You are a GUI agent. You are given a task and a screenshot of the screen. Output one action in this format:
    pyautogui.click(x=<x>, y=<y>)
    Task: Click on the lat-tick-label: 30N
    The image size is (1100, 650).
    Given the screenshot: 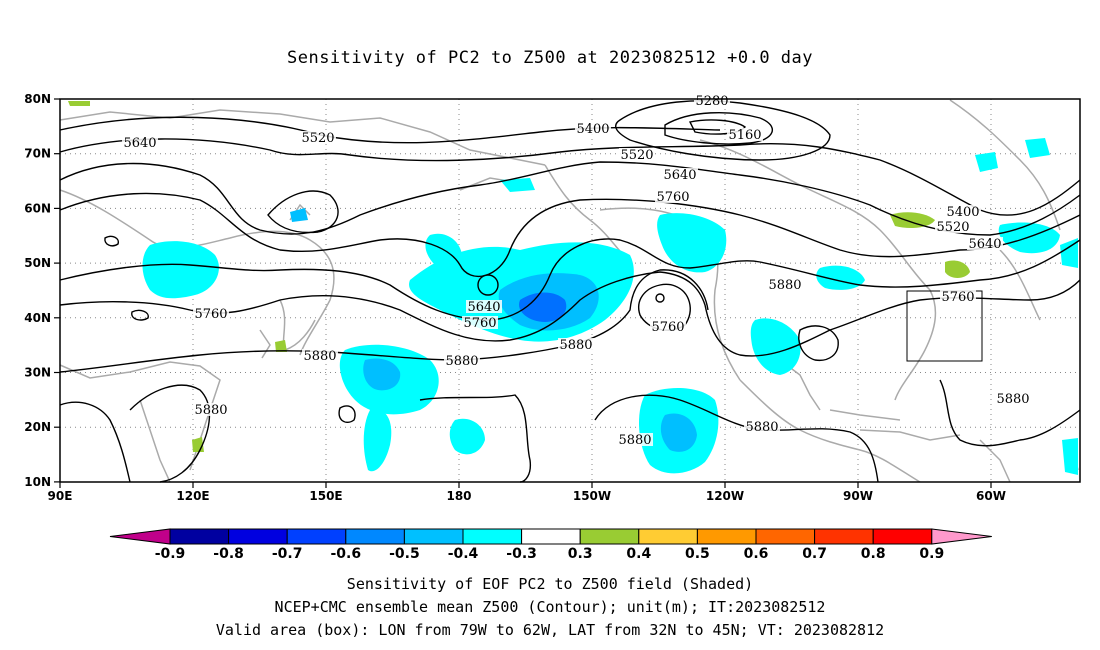 What is the action you would take?
    pyautogui.click(x=37, y=373)
    